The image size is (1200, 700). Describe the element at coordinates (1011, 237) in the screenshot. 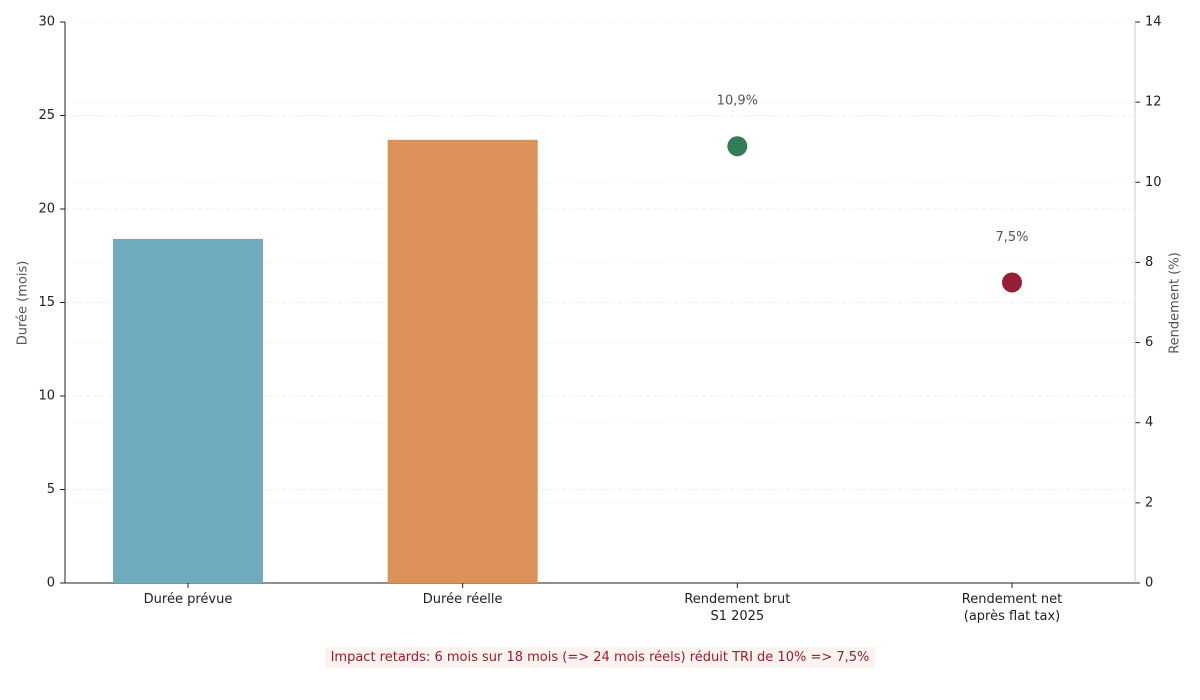

I see `data-label: 7,5%` at that location.